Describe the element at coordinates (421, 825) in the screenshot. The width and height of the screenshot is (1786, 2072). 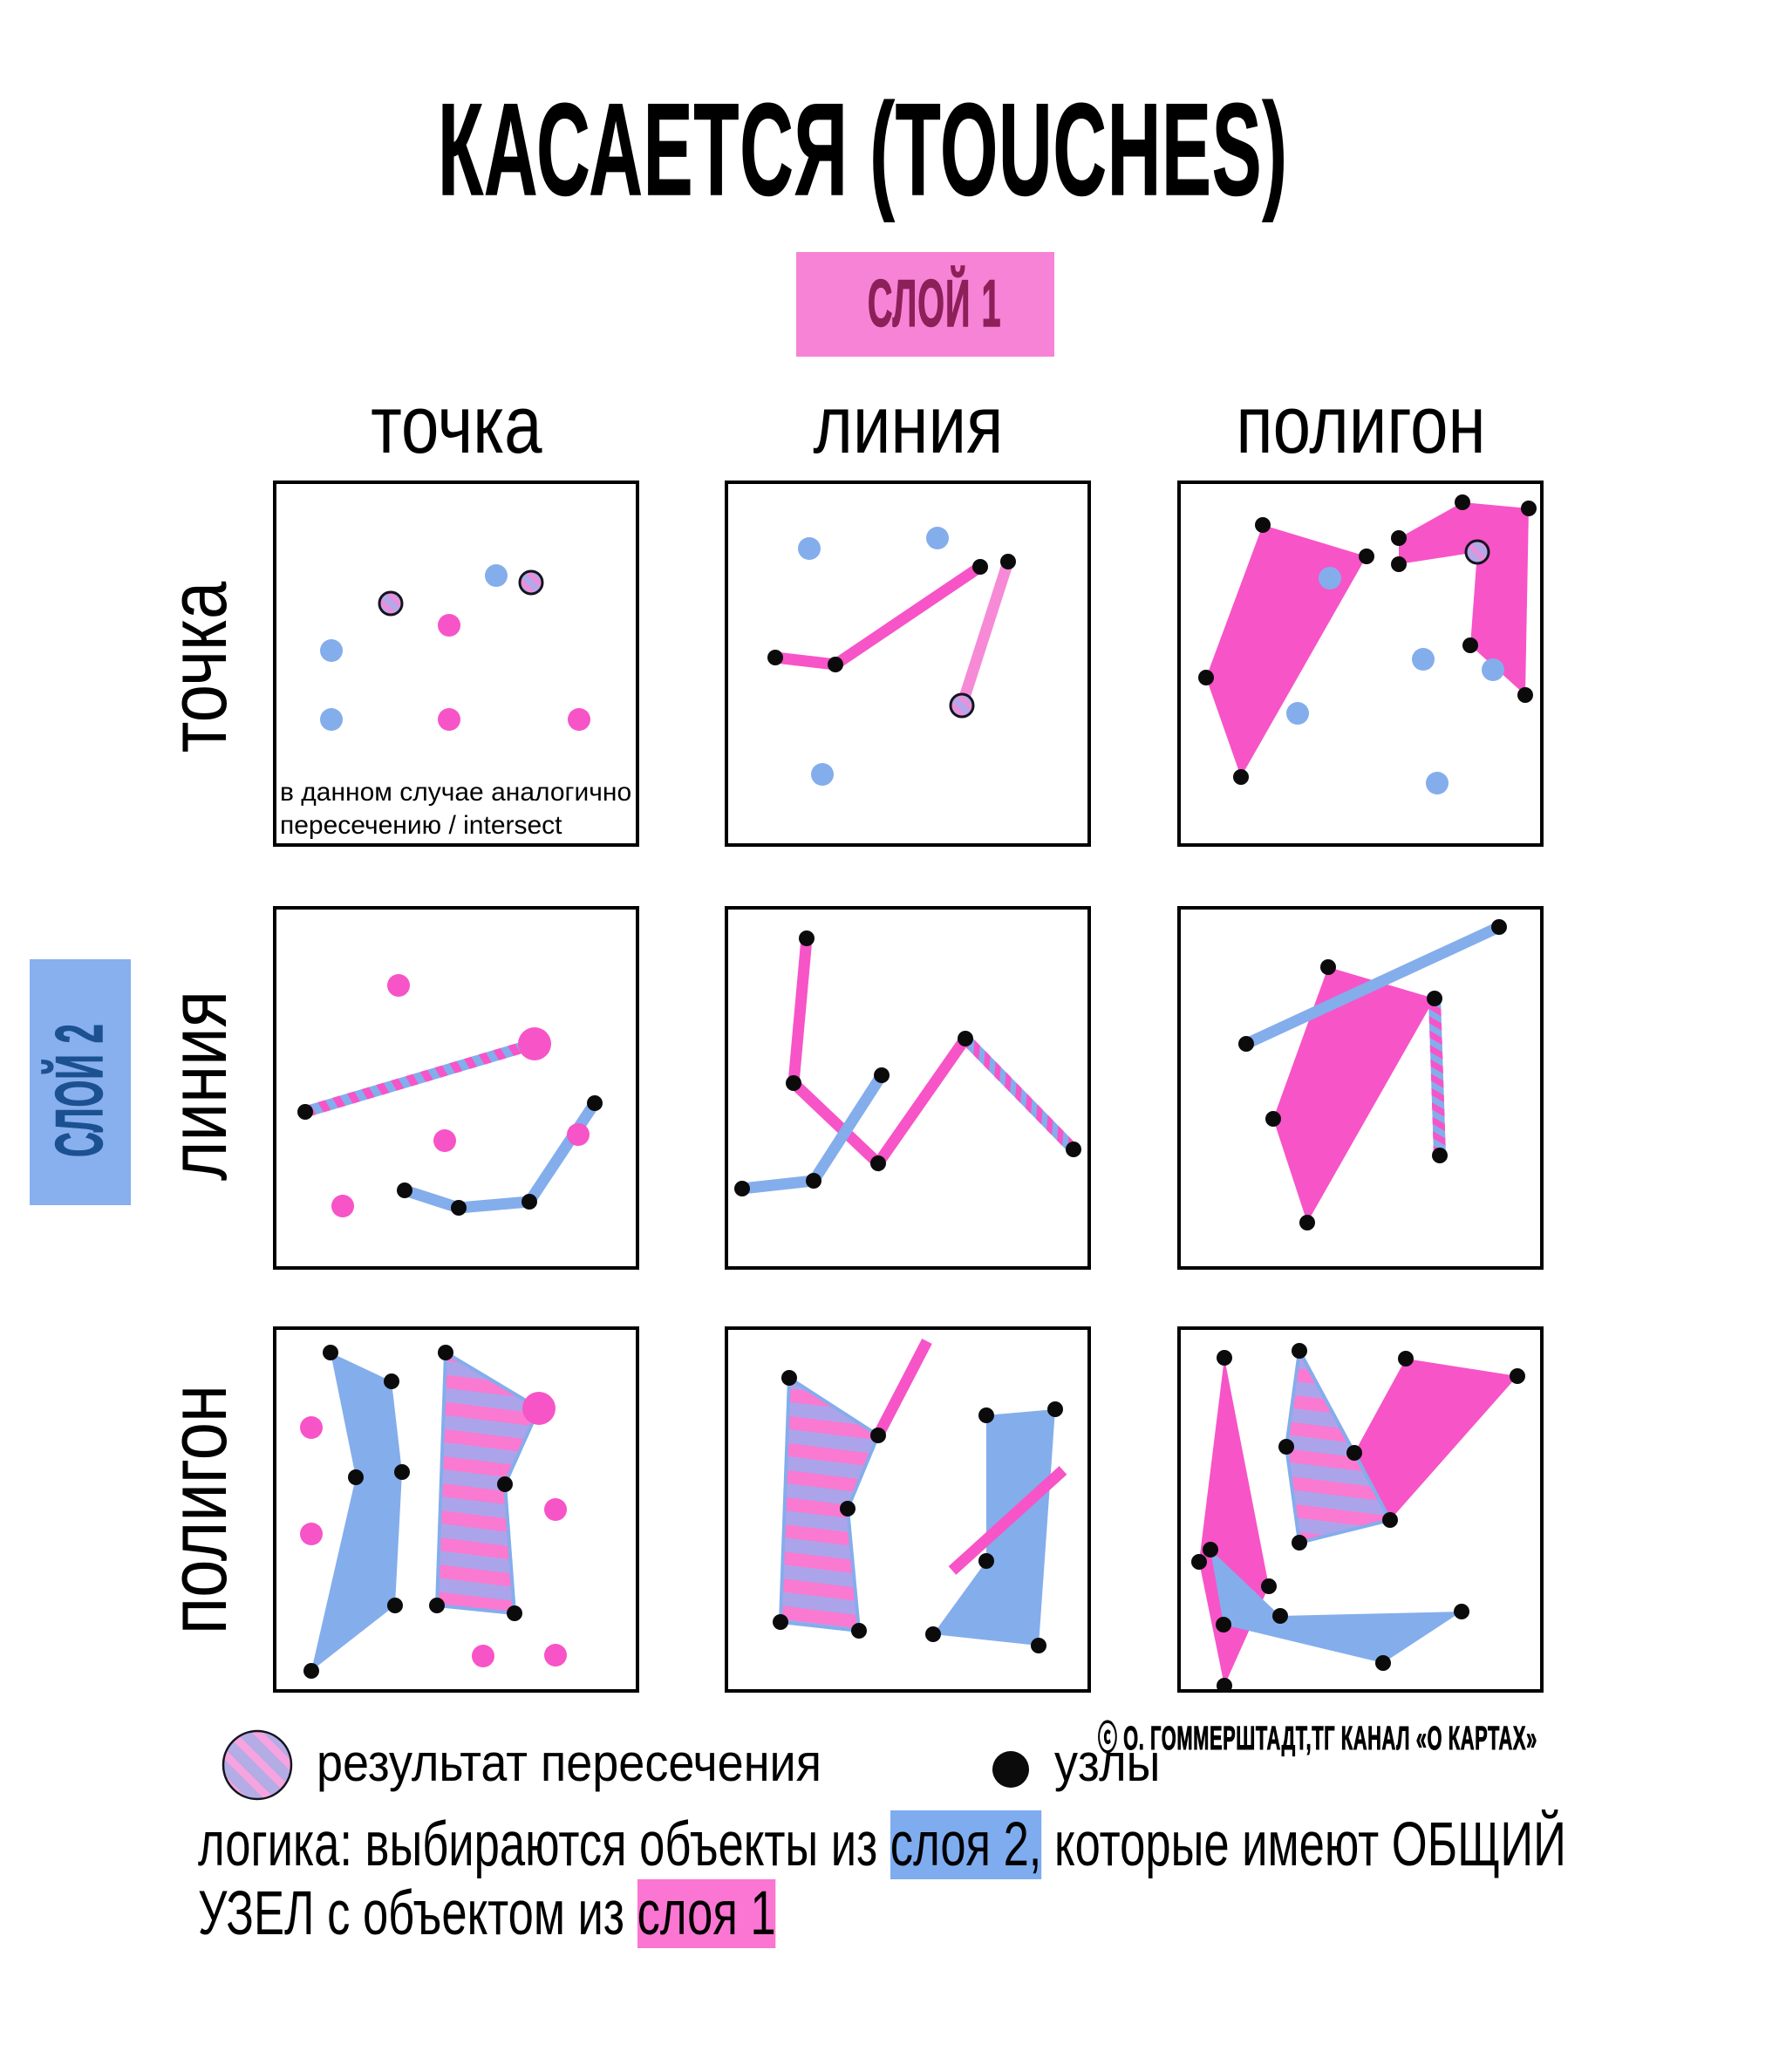
I see `svg-text: пересечению / intersect` at that location.